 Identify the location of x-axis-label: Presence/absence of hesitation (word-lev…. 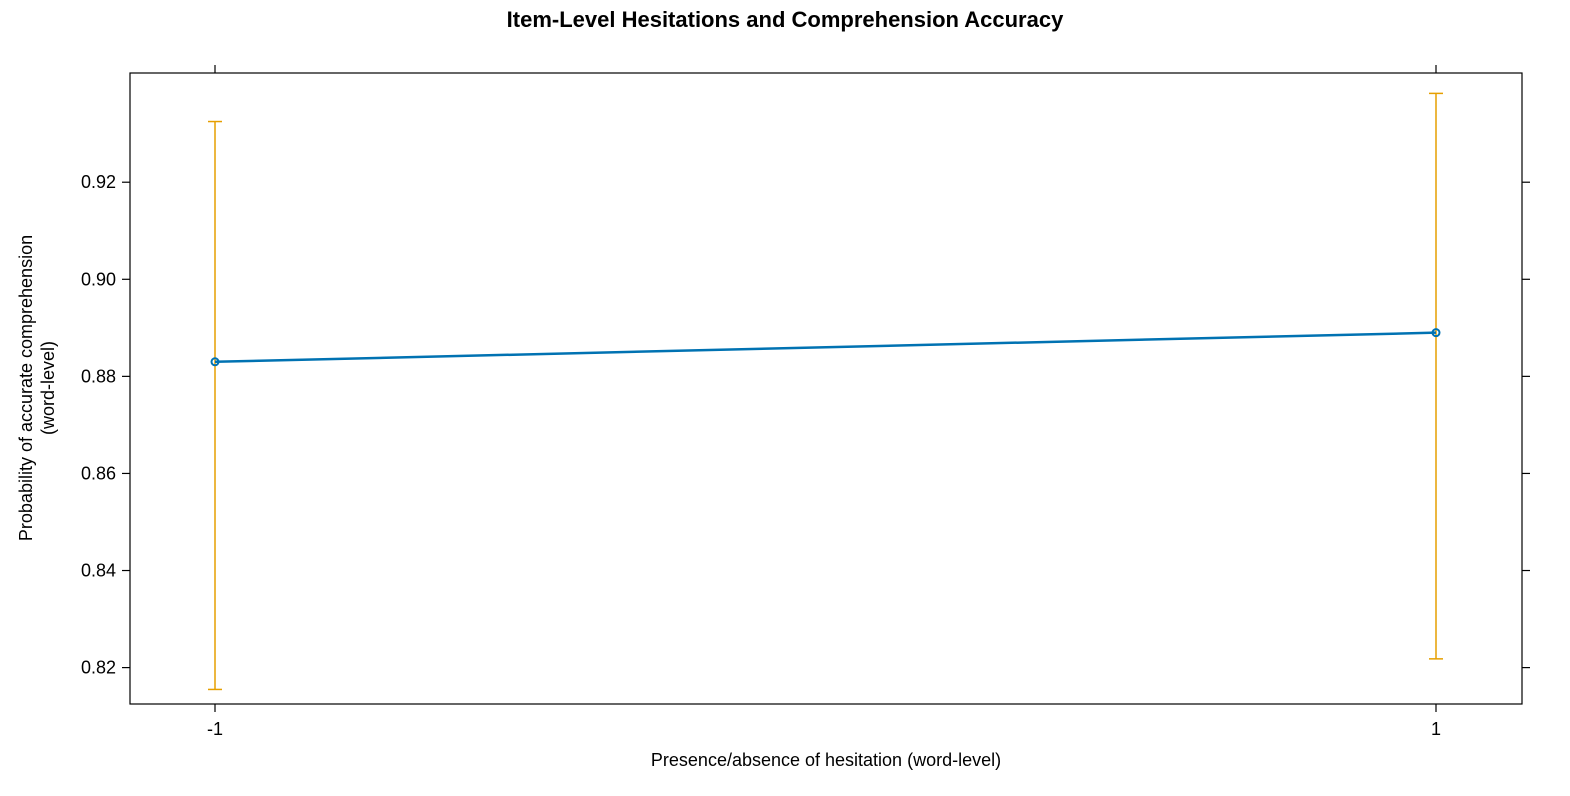
(826, 760).